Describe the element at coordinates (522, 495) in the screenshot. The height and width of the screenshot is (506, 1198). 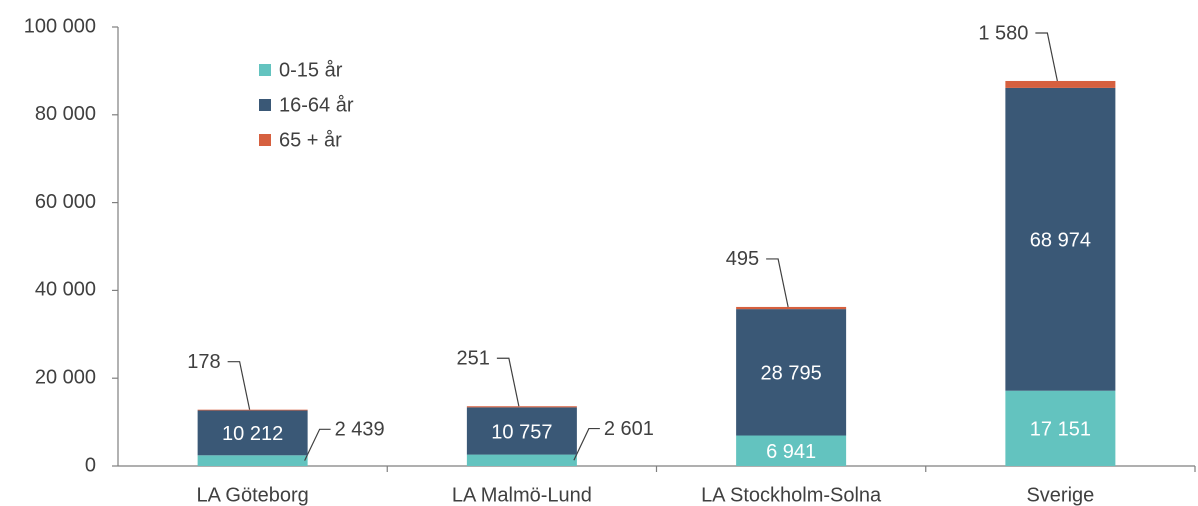
I see `x-tick-label: LA Malmö-Lund` at that location.